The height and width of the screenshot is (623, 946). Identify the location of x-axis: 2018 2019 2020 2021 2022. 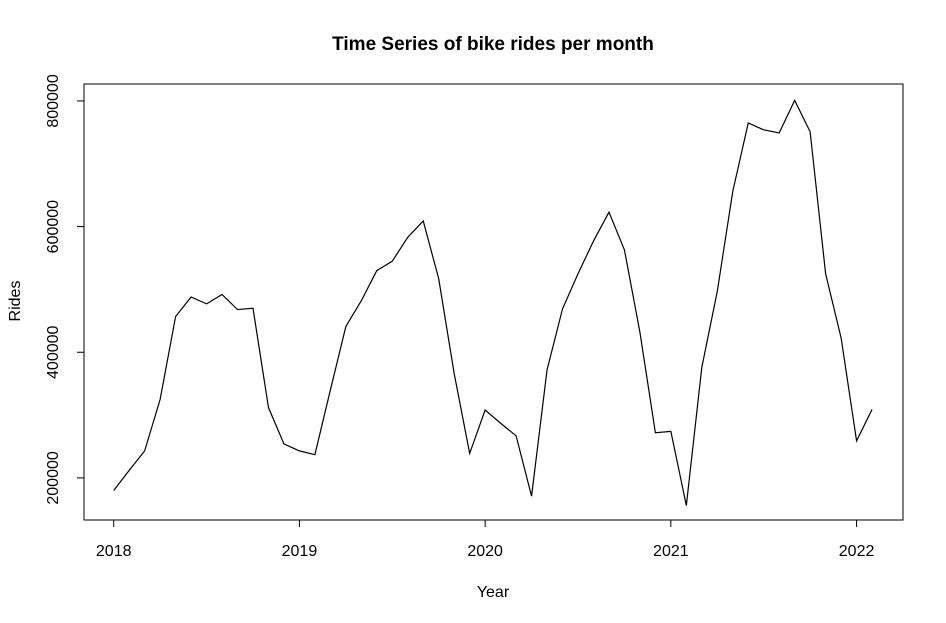
(485, 539).